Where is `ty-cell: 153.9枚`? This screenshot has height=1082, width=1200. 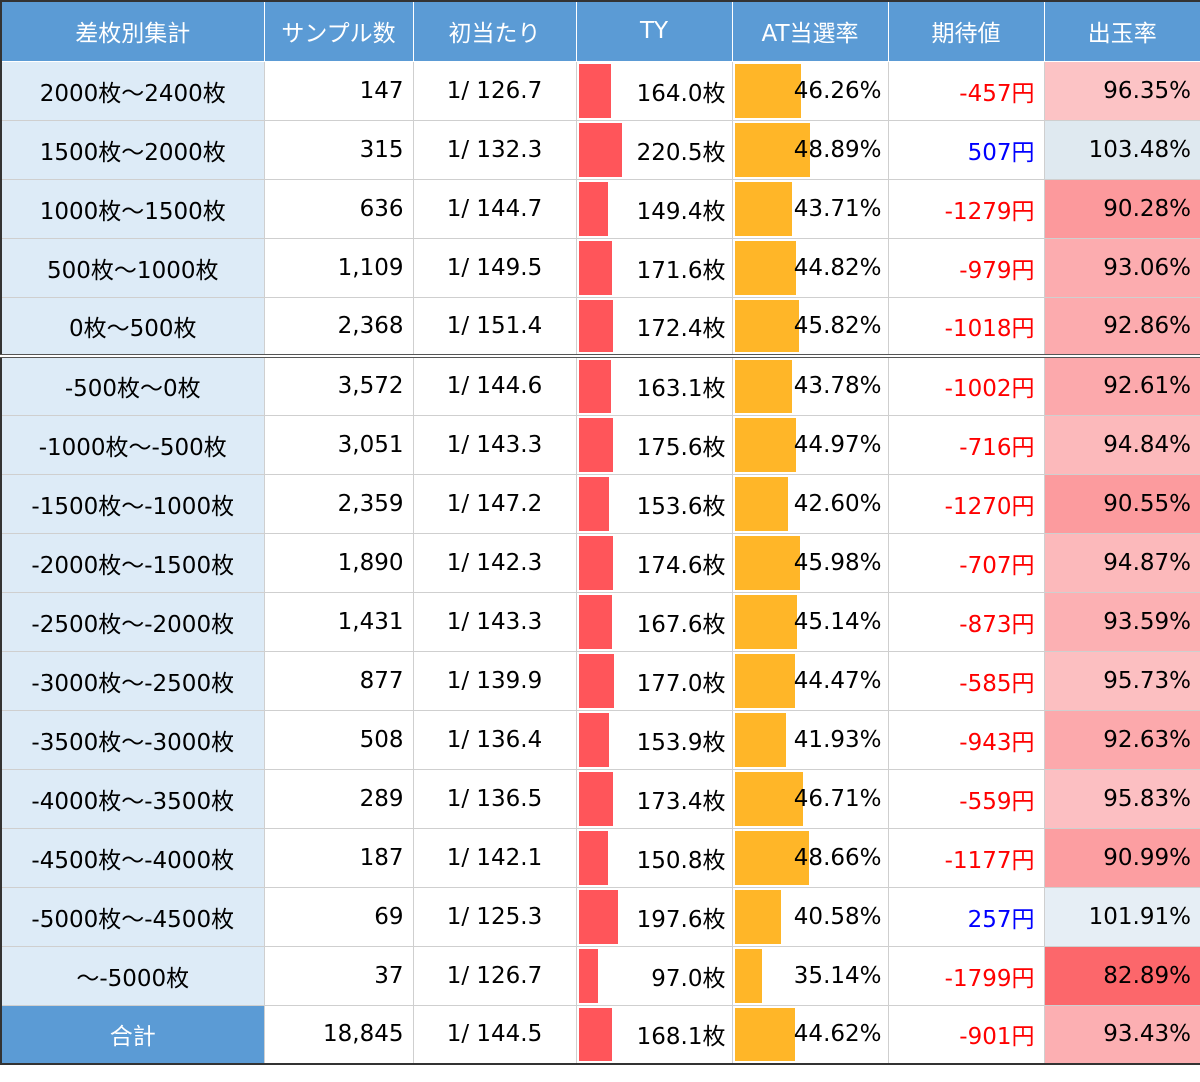
ty-cell: 153.9枚 is located at coordinates (654, 739).